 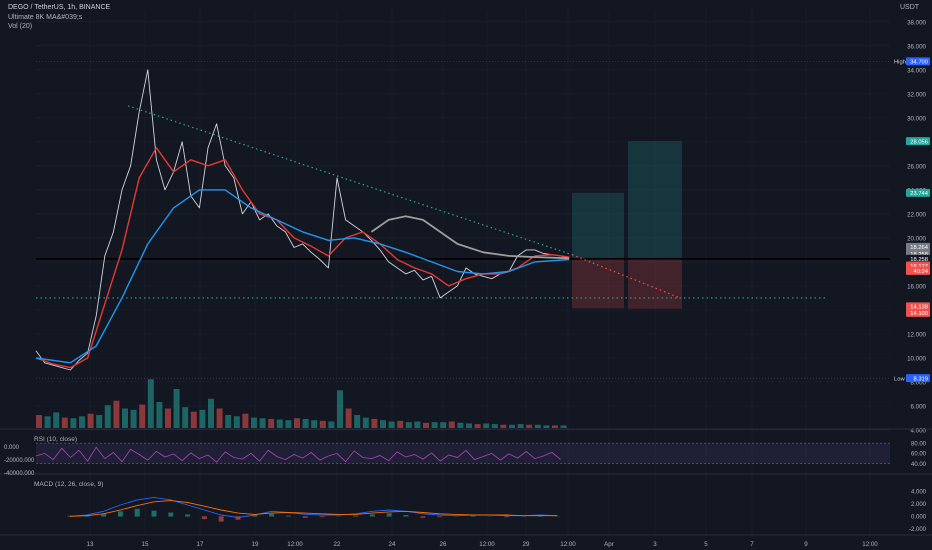 I want to click on rsi-pane-label: RSI (10, close), so click(x=55, y=439).